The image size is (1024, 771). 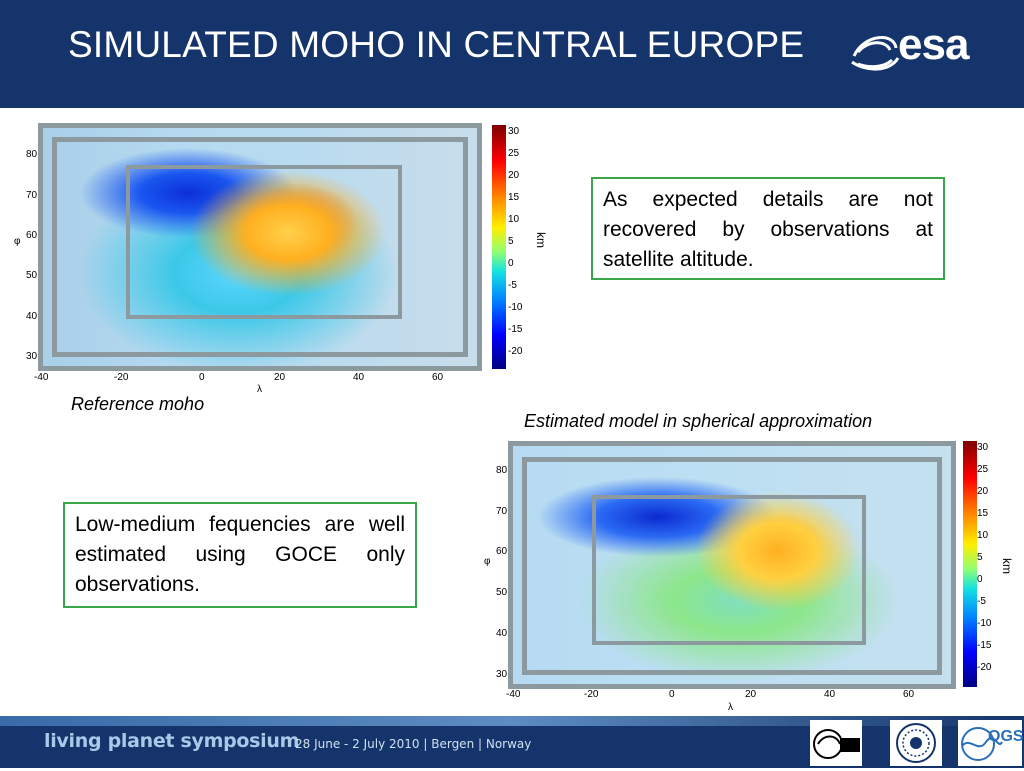 What do you see at coordinates (836, 743) in the screenshot?
I see `goce-italy-logo` at bounding box center [836, 743].